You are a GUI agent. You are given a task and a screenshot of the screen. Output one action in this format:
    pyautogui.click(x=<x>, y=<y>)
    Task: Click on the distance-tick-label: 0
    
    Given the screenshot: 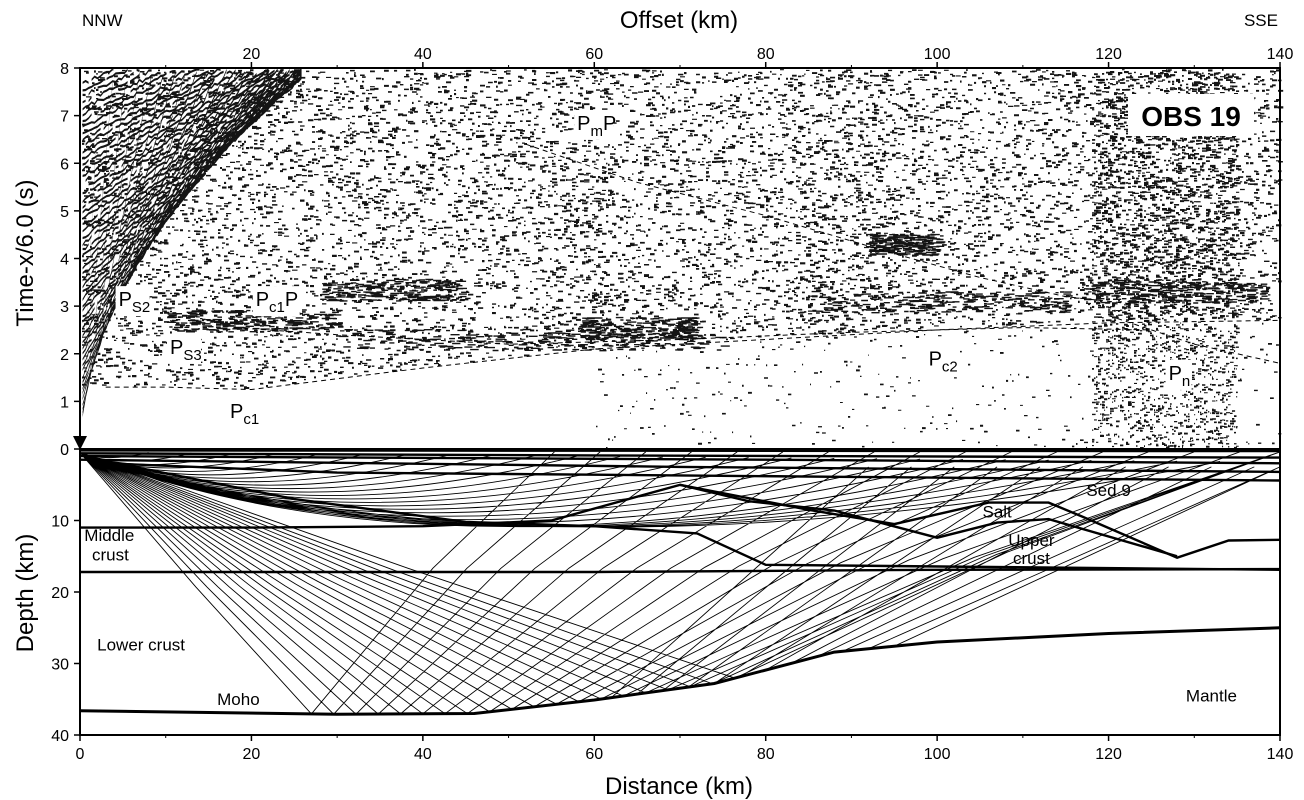 What is the action you would take?
    pyautogui.click(x=80, y=754)
    